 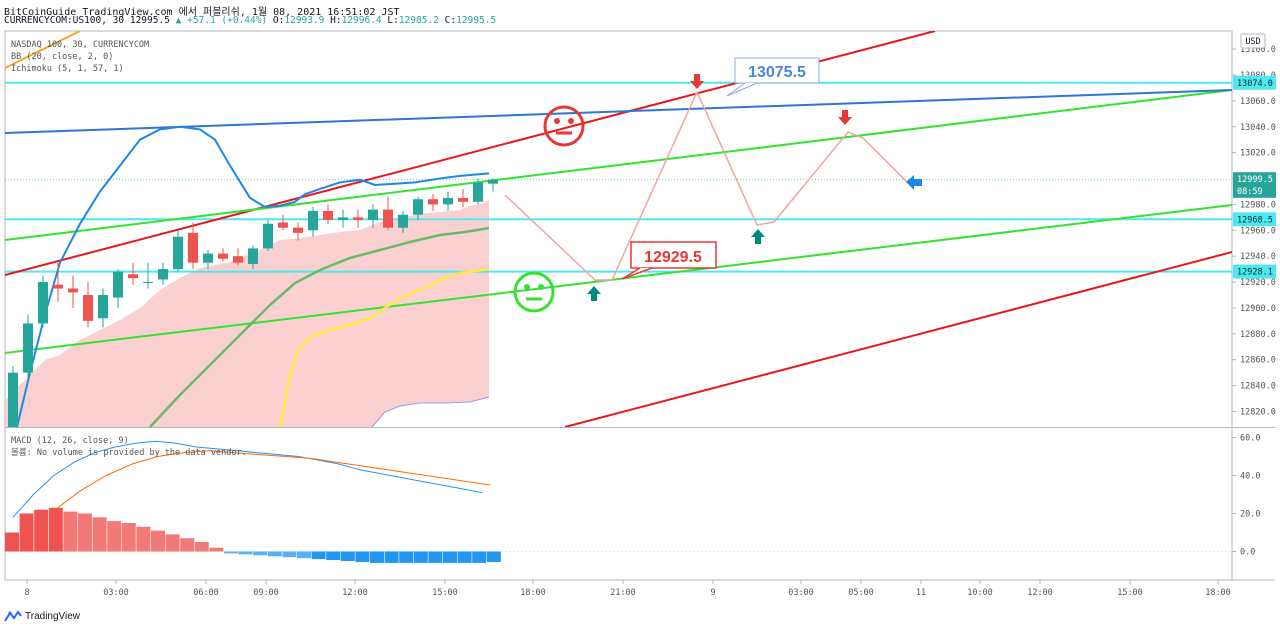 I want to click on price-tick-label: 12840.0, so click(x=1258, y=387).